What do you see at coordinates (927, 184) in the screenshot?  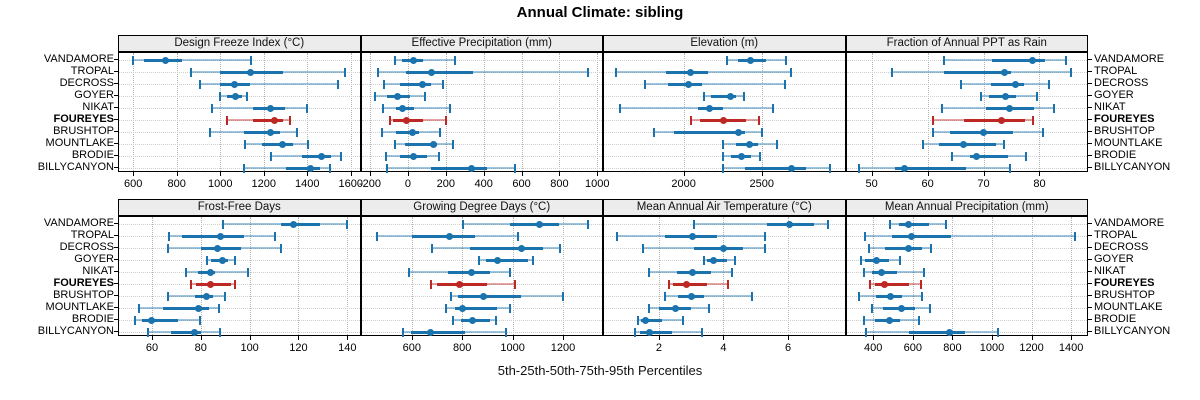 I see `axis-tick-label: 60` at bounding box center [927, 184].